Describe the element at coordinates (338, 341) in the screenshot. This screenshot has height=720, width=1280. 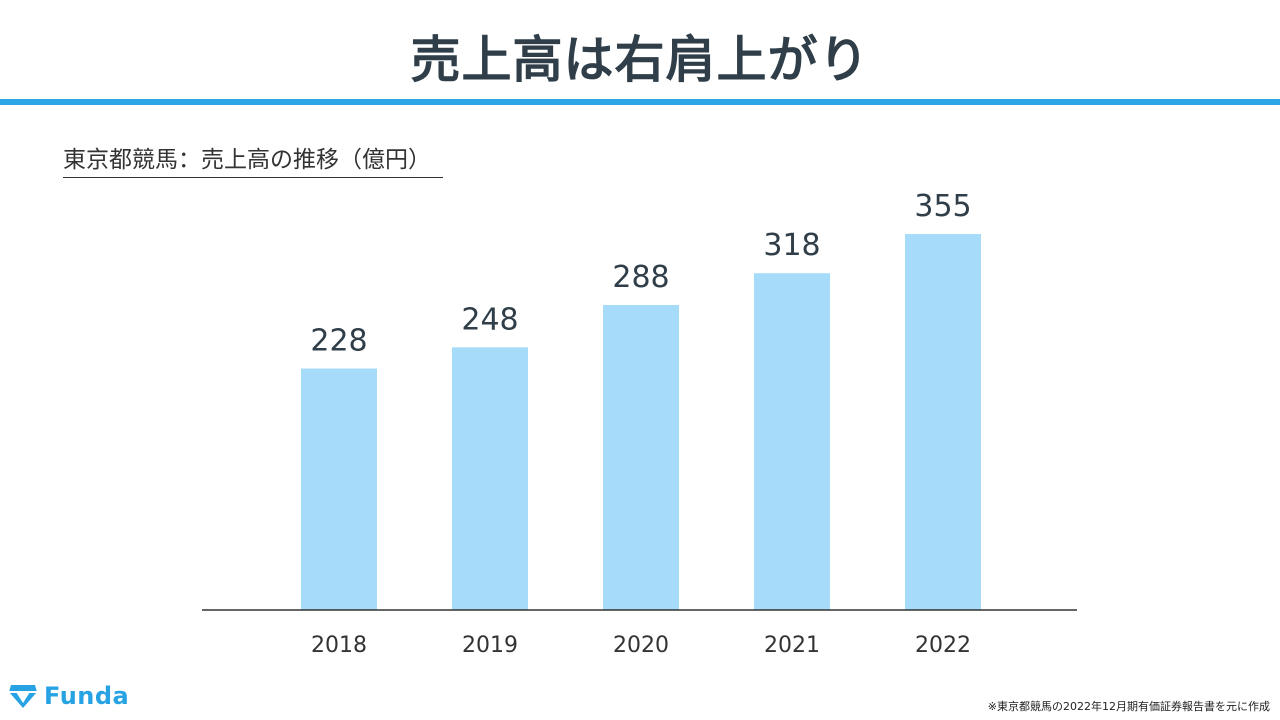
I see `data-label-2018: 228` at that location.